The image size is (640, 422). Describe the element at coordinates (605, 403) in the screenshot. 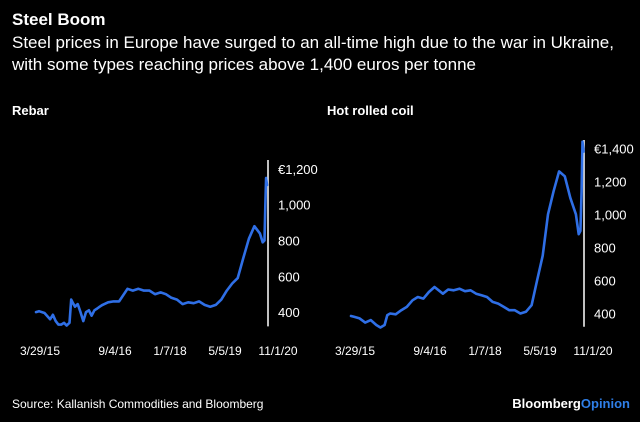

I see `brand-accent: Opinion` at that location.